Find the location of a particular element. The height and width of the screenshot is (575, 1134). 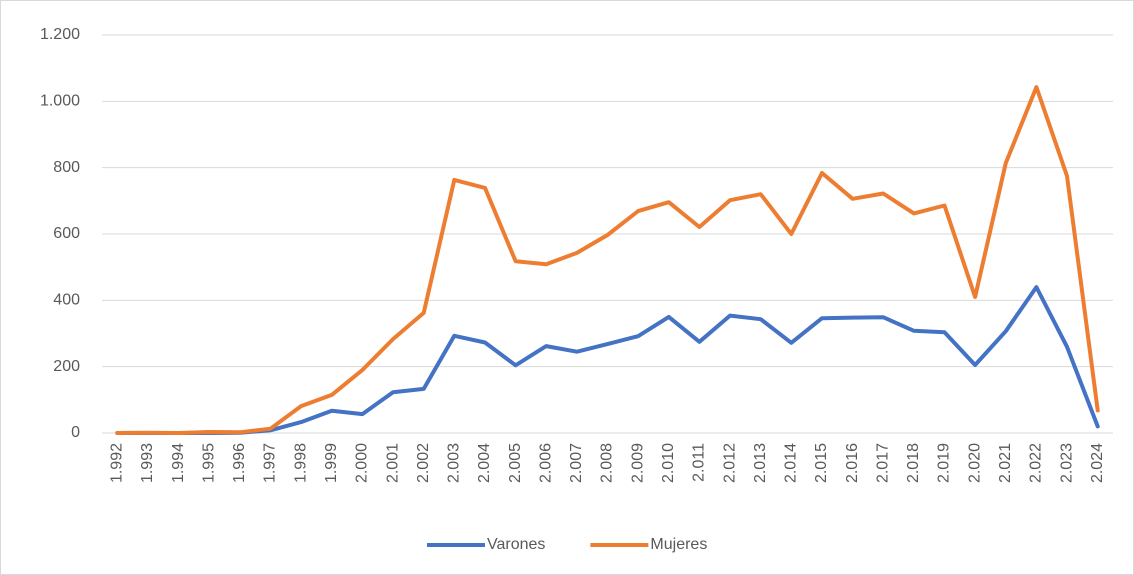

x-tick-label: 1.997 is located at coordinates (270, 463).